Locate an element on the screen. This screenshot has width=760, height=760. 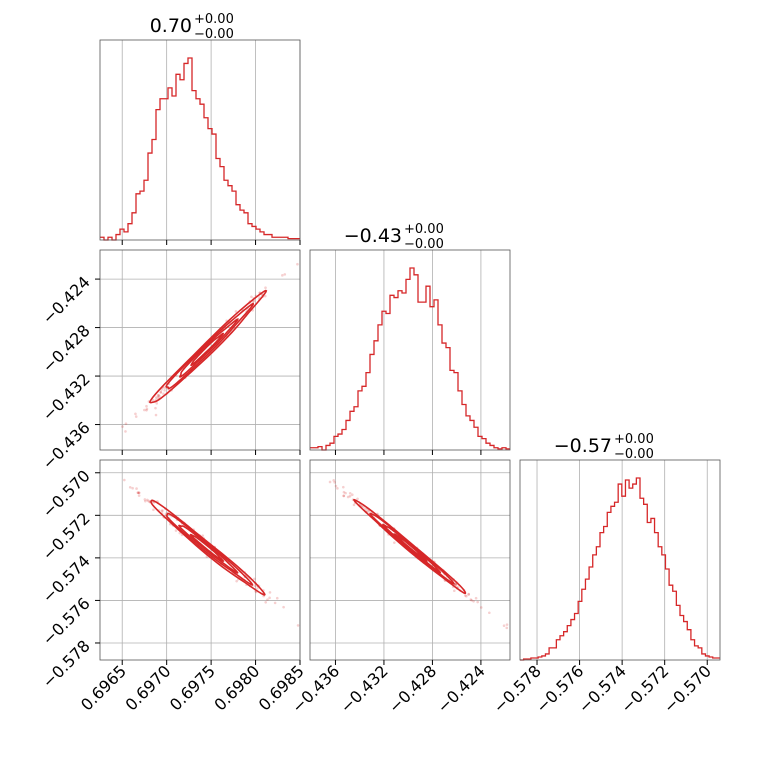
title-value-3: −0.57 is located at coordinates (583, 446).